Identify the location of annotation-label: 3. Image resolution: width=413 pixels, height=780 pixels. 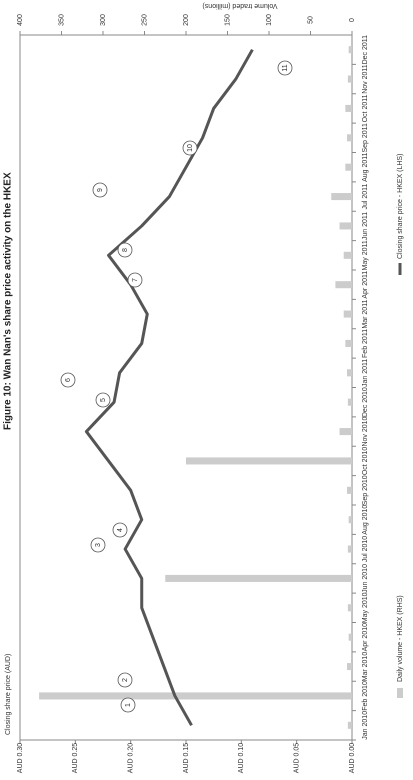
(98, 545).